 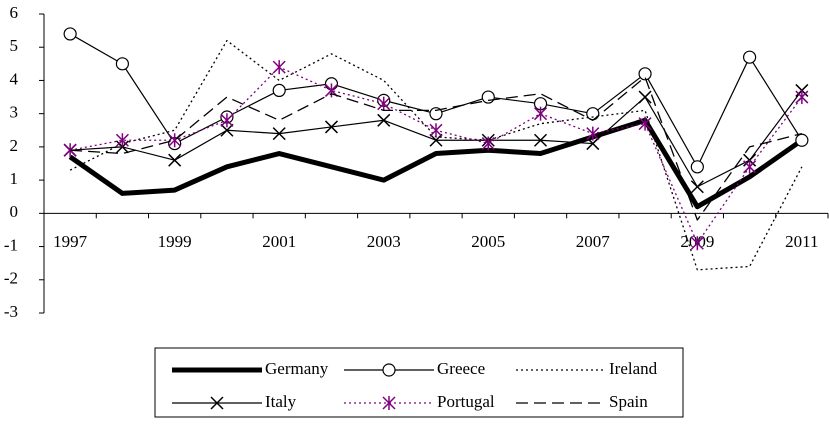 What do you see at coordinates (419, 382) in the screenshot?
I see `legend-box` at bounding box center [419, 382].